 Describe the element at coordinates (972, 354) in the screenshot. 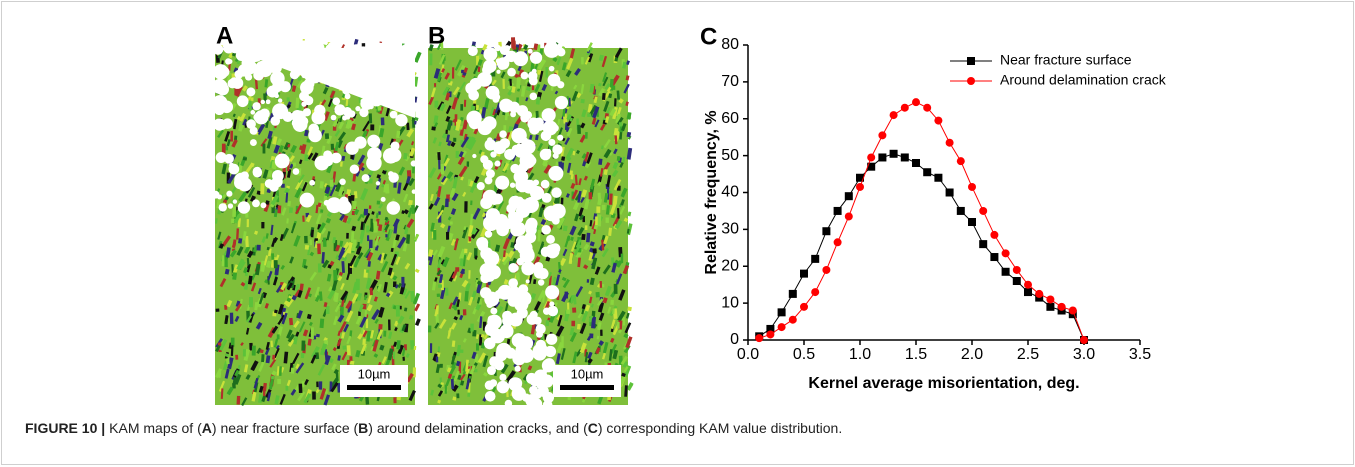

I see `x-tick-label: 2.0` at that location.